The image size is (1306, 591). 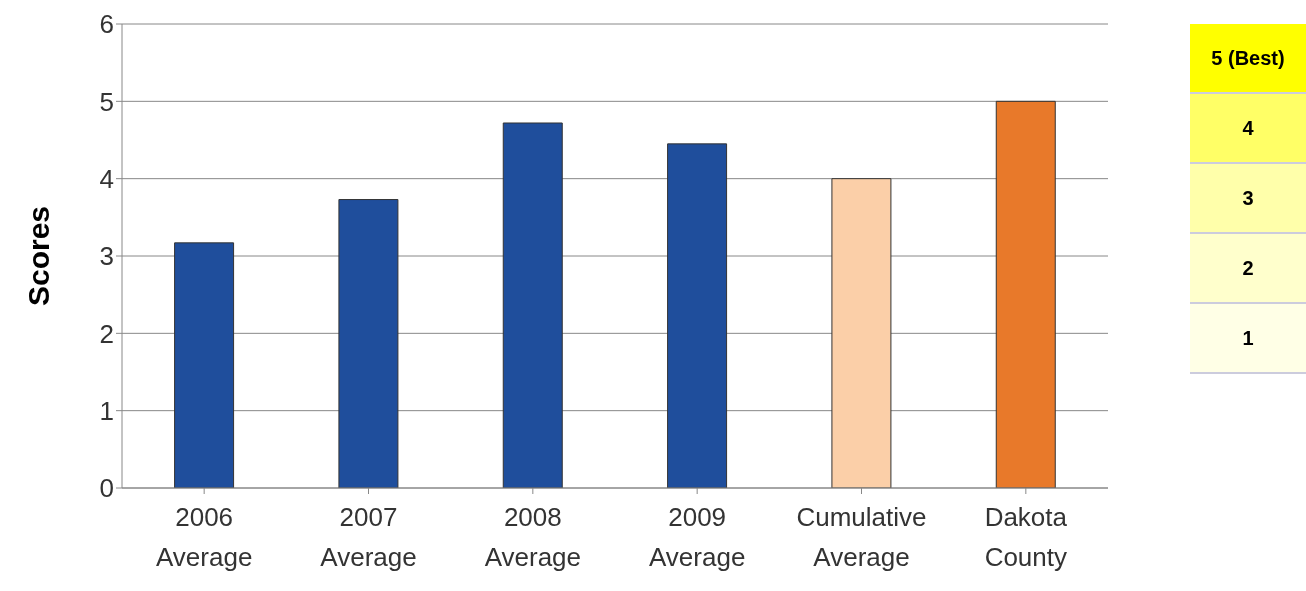 What do you see at coordinates (1248, 199) in the screenshot?
I see `score-key-table: 5 (Best) 4 3 2 1` at bounding box center [1248, 199].